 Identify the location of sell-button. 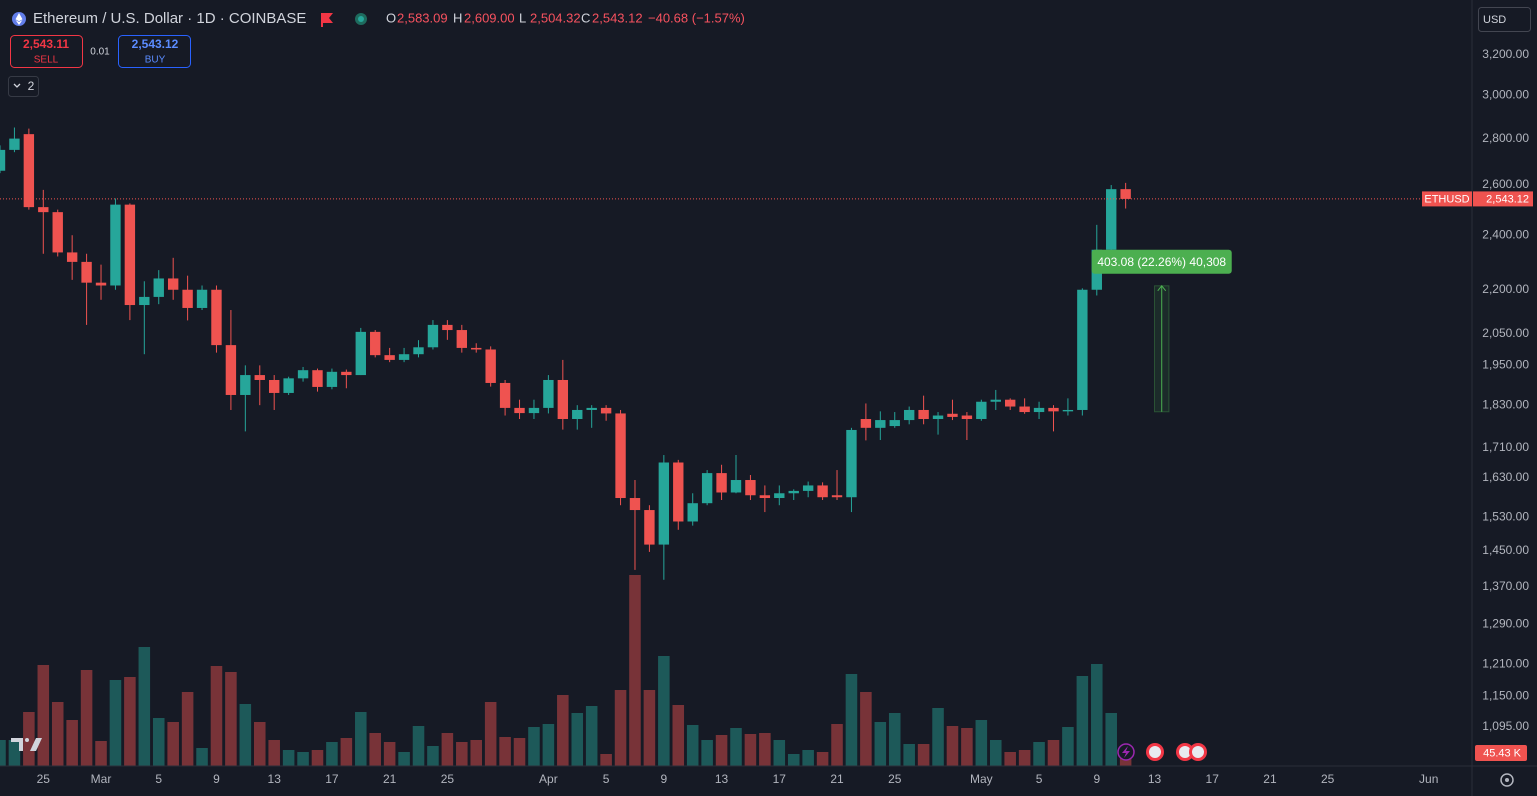
(46, 51).